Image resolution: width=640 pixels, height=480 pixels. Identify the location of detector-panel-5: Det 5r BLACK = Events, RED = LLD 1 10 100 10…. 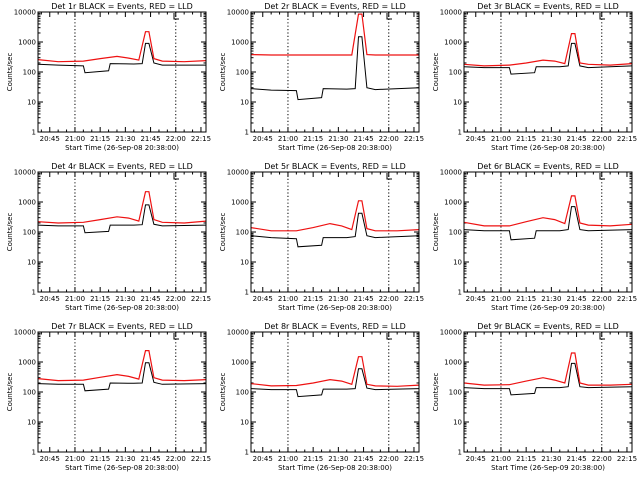
(321, 237).